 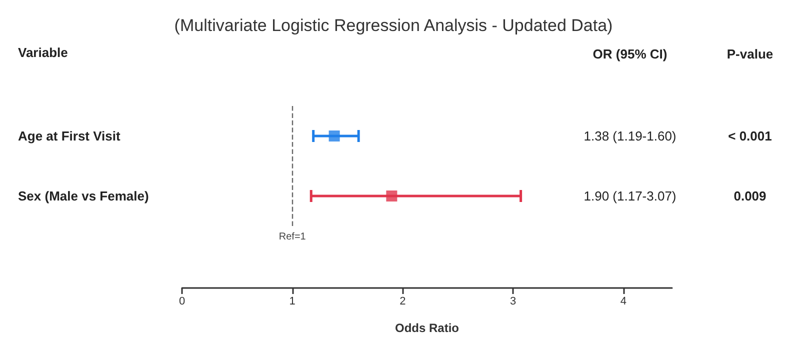 What do you see at coordinates (292, 302) in the screenshot?
I see `x-tick-label: 1` at bounding box center [292, 302].